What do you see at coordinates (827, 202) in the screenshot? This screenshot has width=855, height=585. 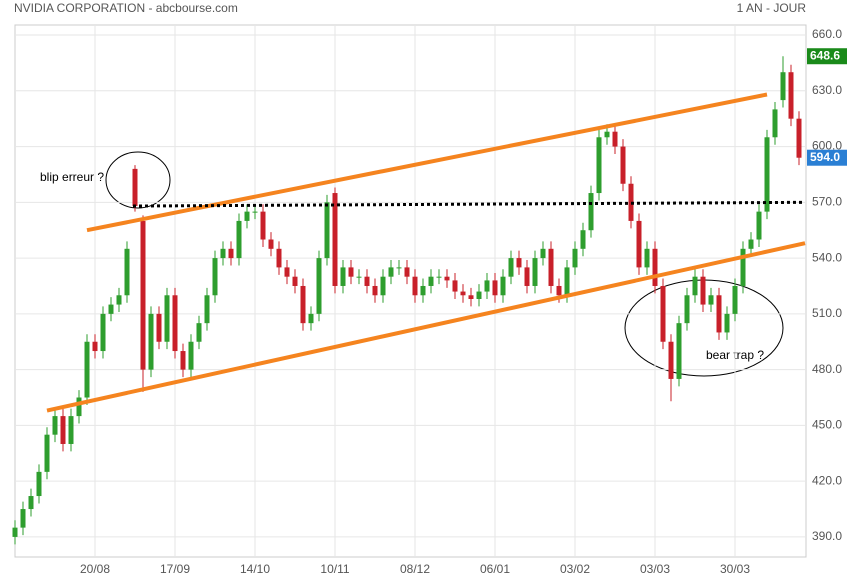 I see `y-tick-label: 570.0` at bounding box center [827, 202].